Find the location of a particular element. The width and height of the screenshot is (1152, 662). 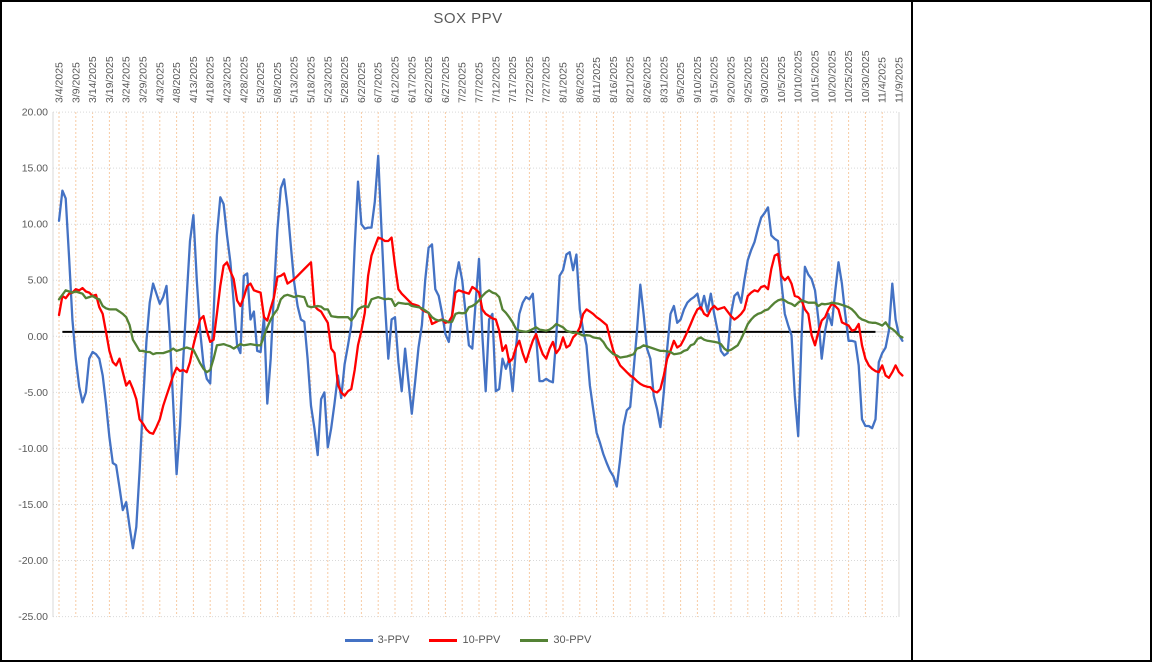

chart-legend: 3-PPV 10-PPV 30-PPV is located at coordinates (468, 640).